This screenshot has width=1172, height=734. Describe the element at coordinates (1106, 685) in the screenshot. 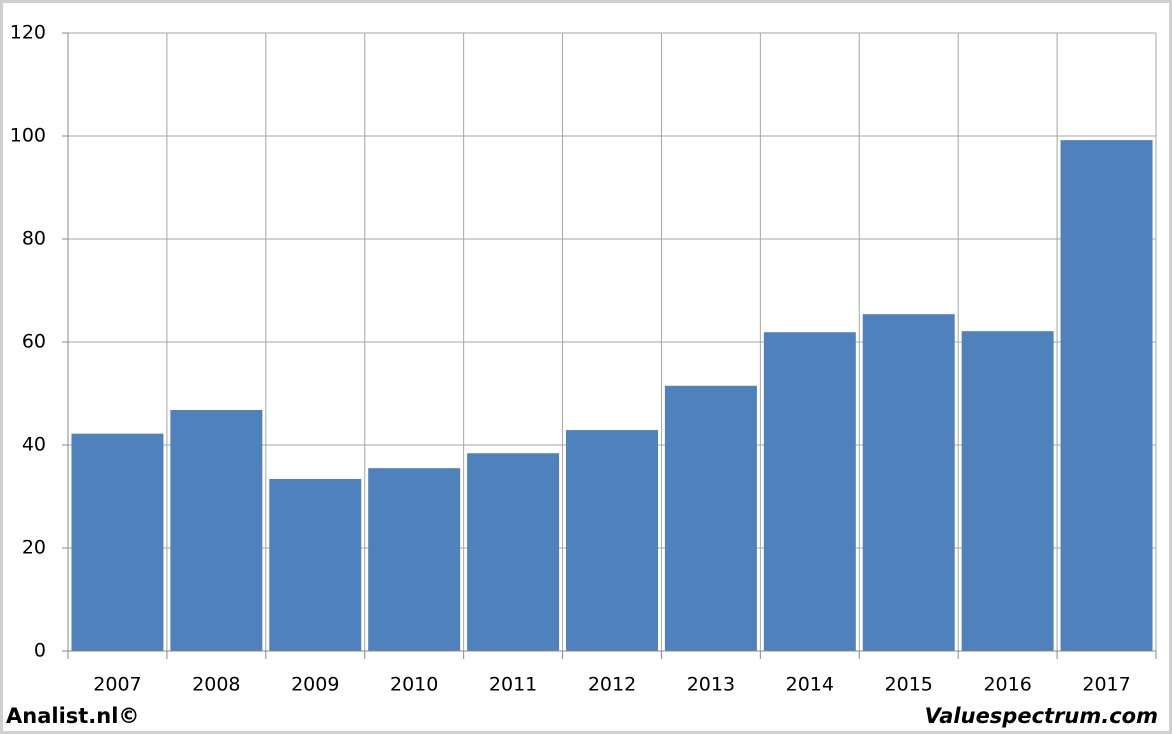

I see `x-tick-label: 2017` at that location.